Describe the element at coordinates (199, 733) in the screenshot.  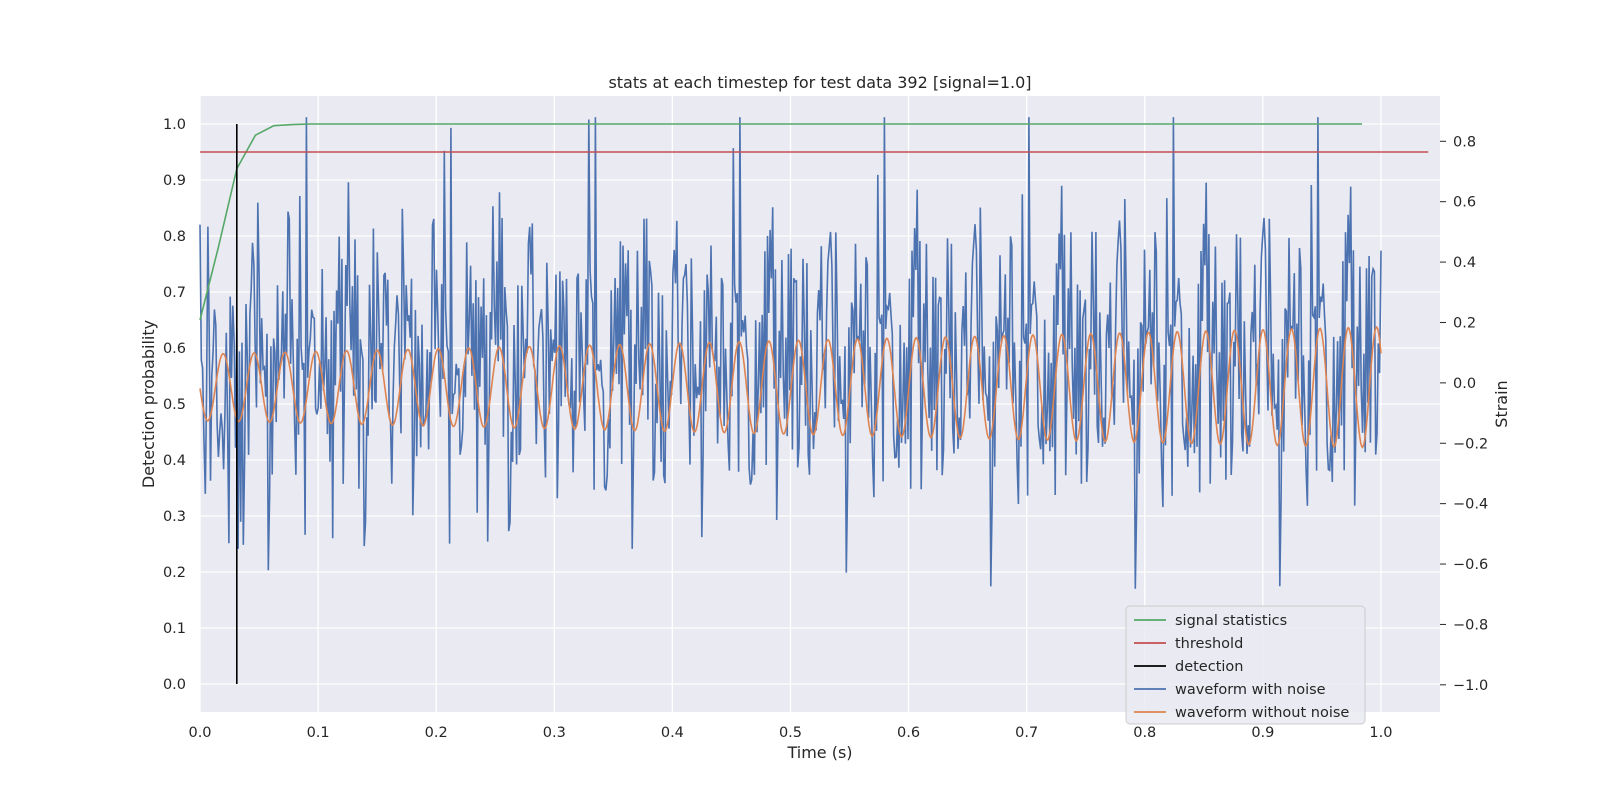
I see `x-tick-label: 0.0` at that location.